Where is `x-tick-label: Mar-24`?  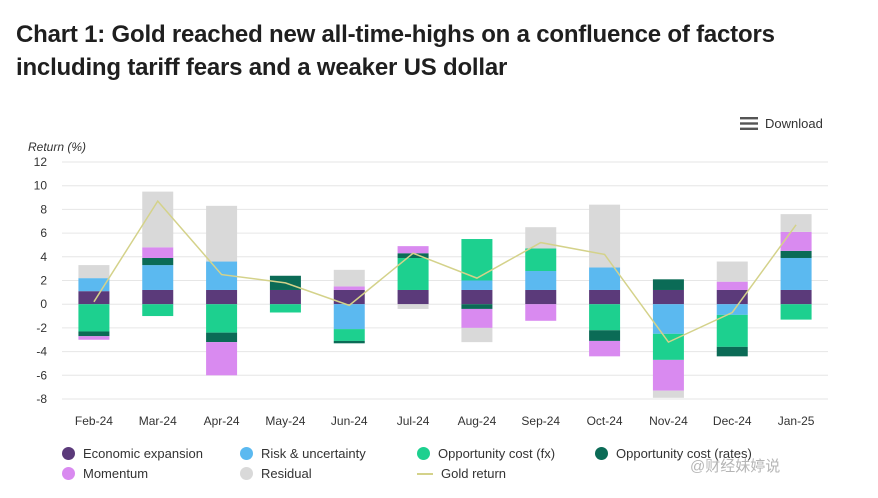
x-tick-label: Mar-24 is located at coordinates (158, 421).